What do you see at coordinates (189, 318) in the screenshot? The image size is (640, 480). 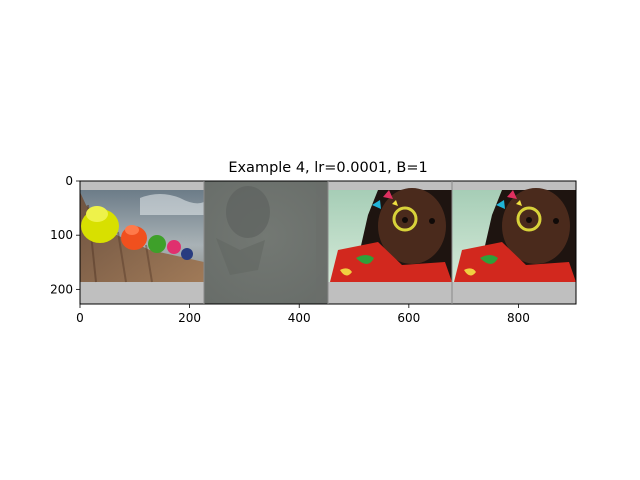 I see `x-tick-label: 200` at bounding box center [189, 318].